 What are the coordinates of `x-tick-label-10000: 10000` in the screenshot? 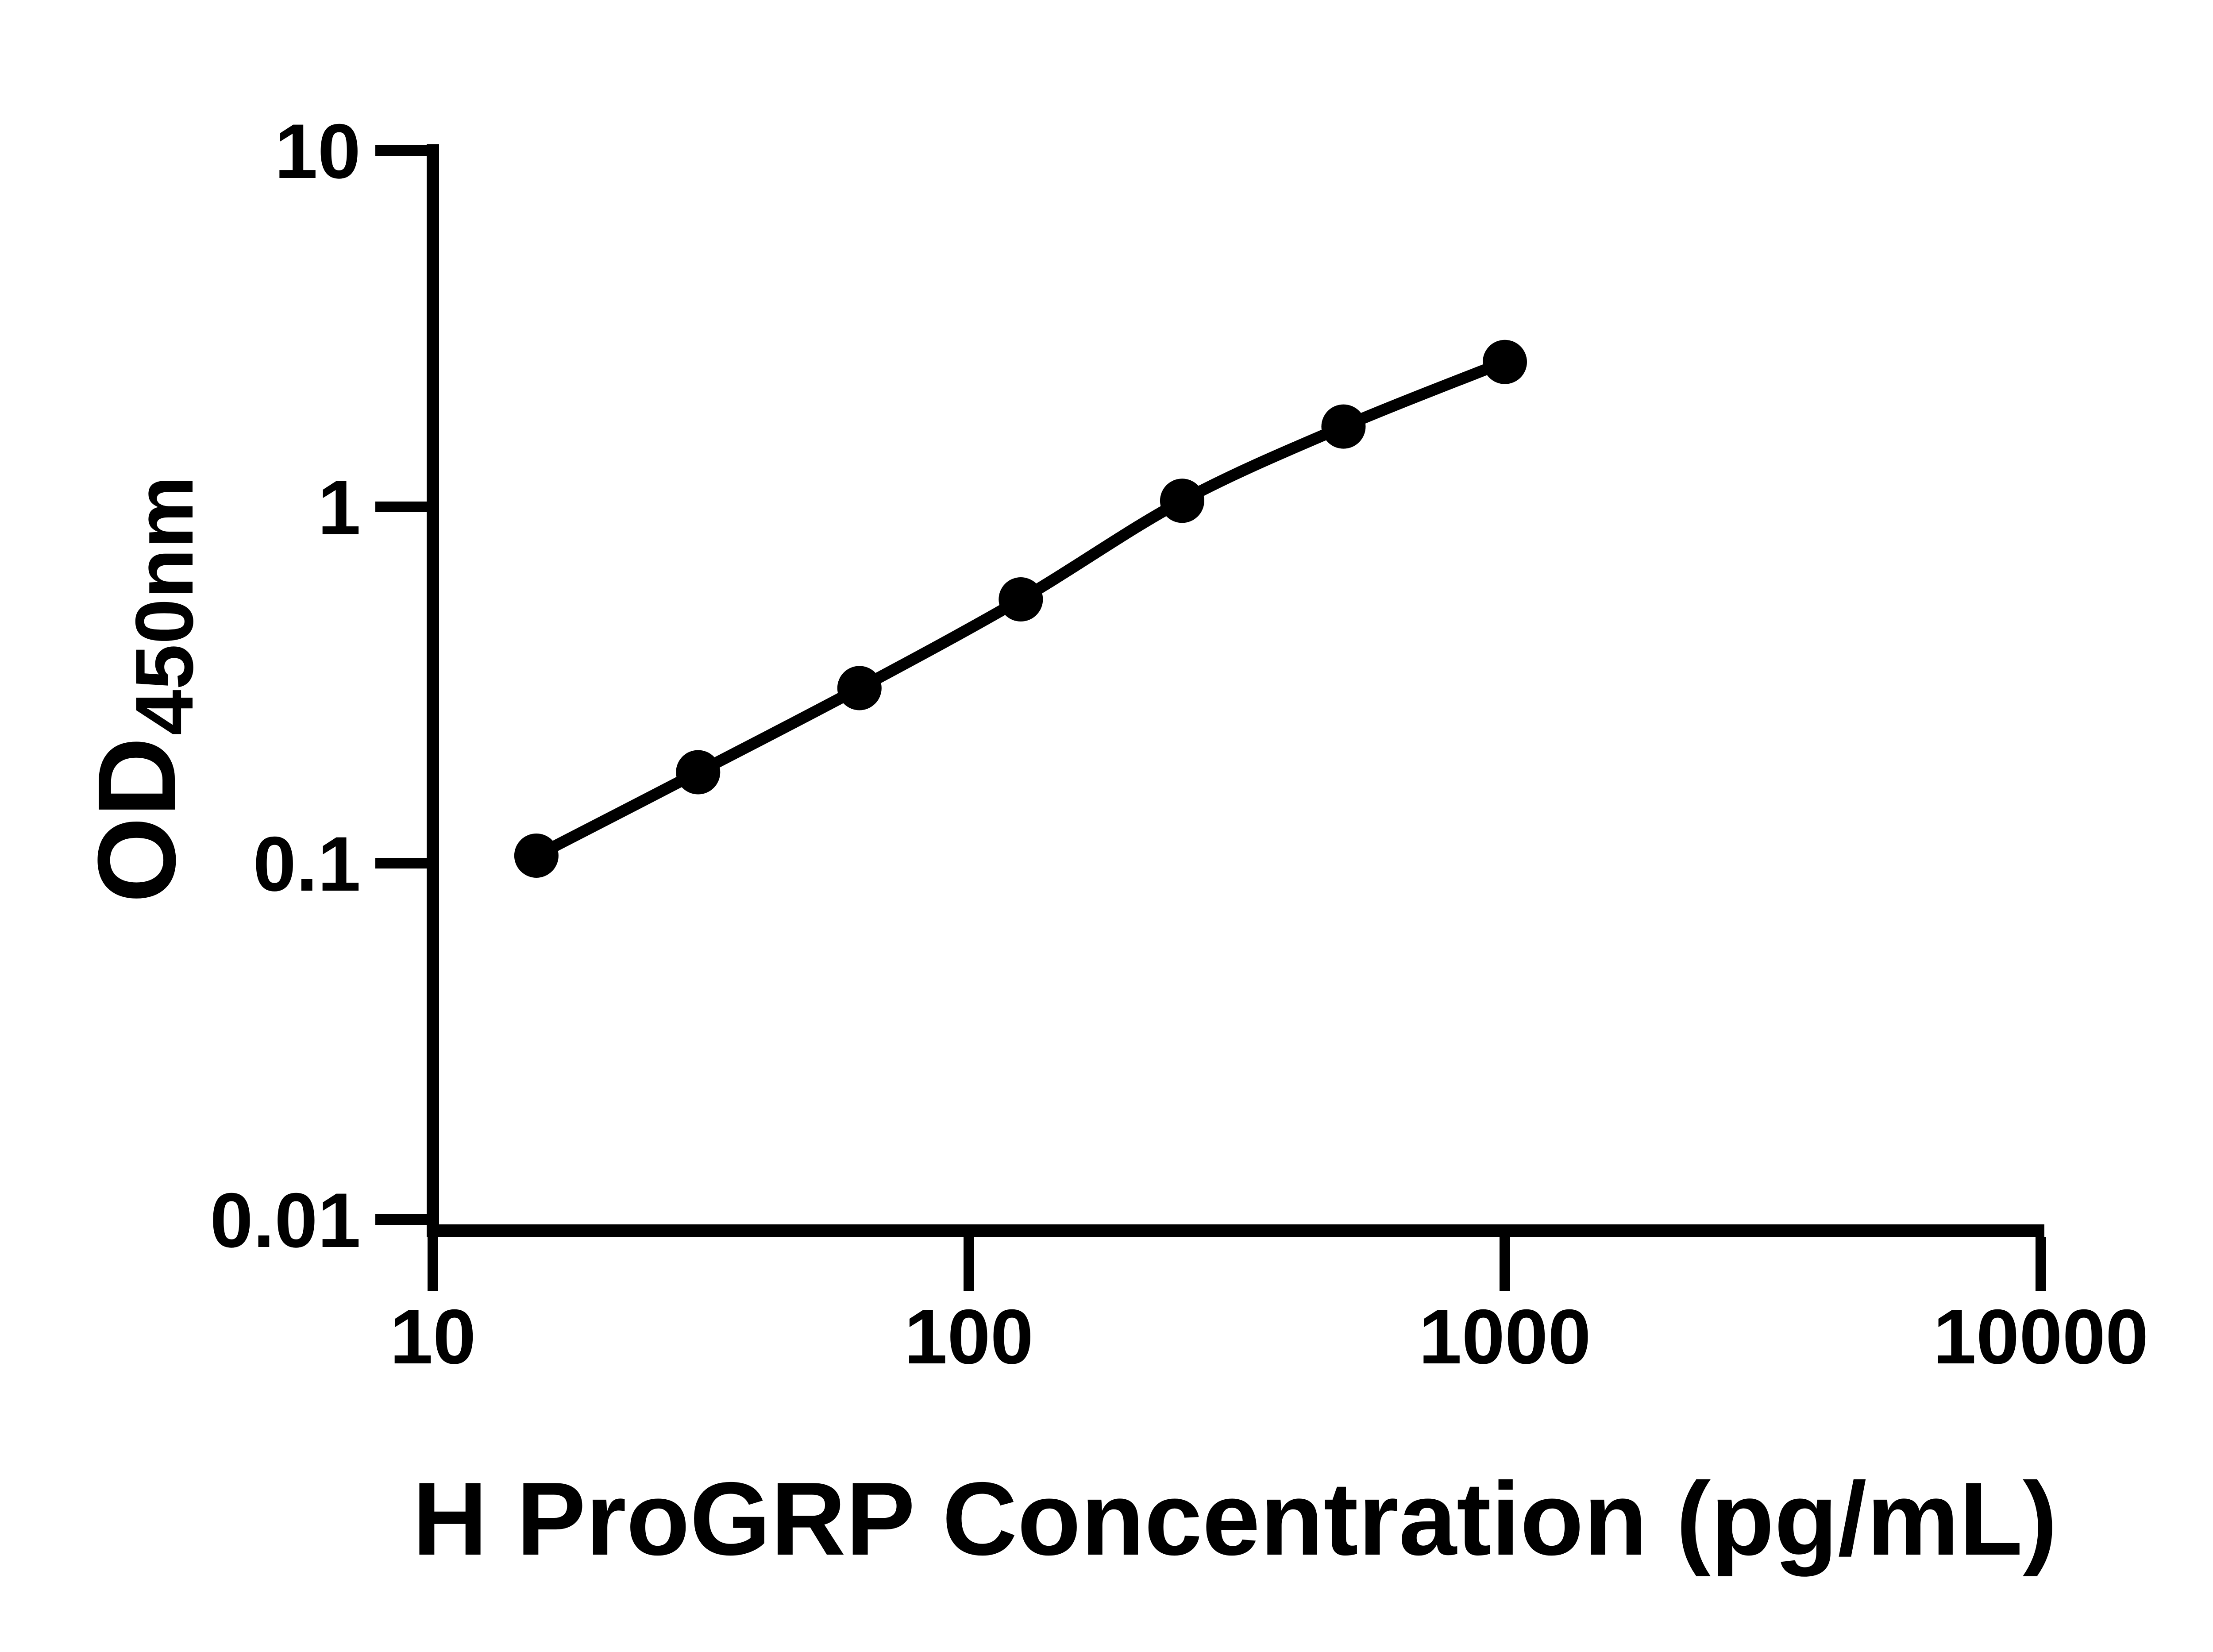 It's located at (2041, 1337).